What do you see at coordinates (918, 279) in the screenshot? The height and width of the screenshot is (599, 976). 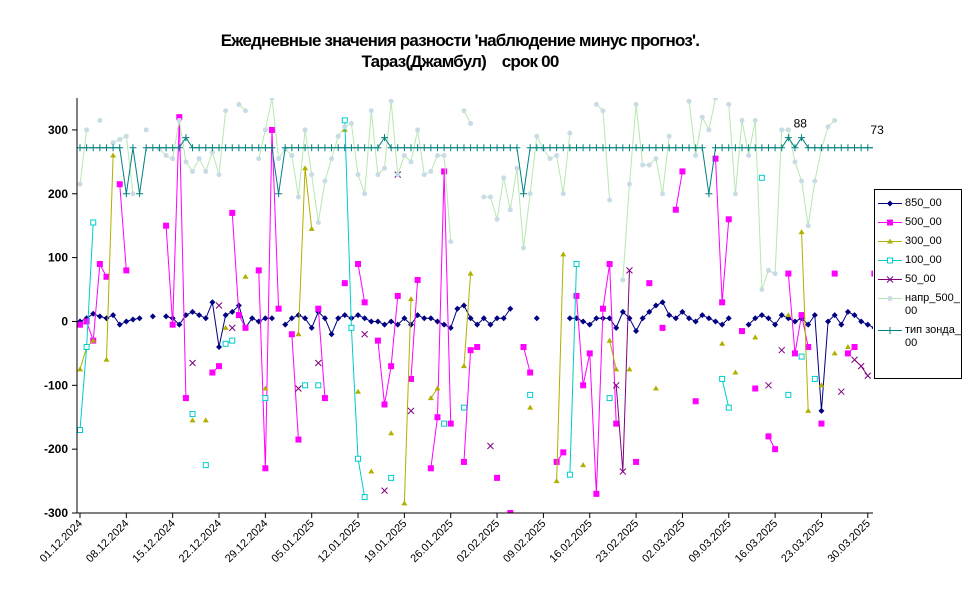 I see `legend-item: 50_00` at bounding box center [918, 279].